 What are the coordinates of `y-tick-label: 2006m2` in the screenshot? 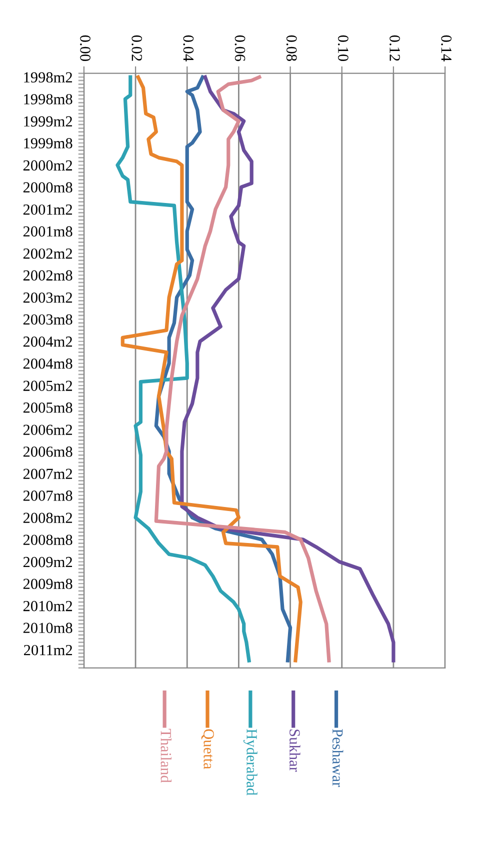 It's located at (47, 430).